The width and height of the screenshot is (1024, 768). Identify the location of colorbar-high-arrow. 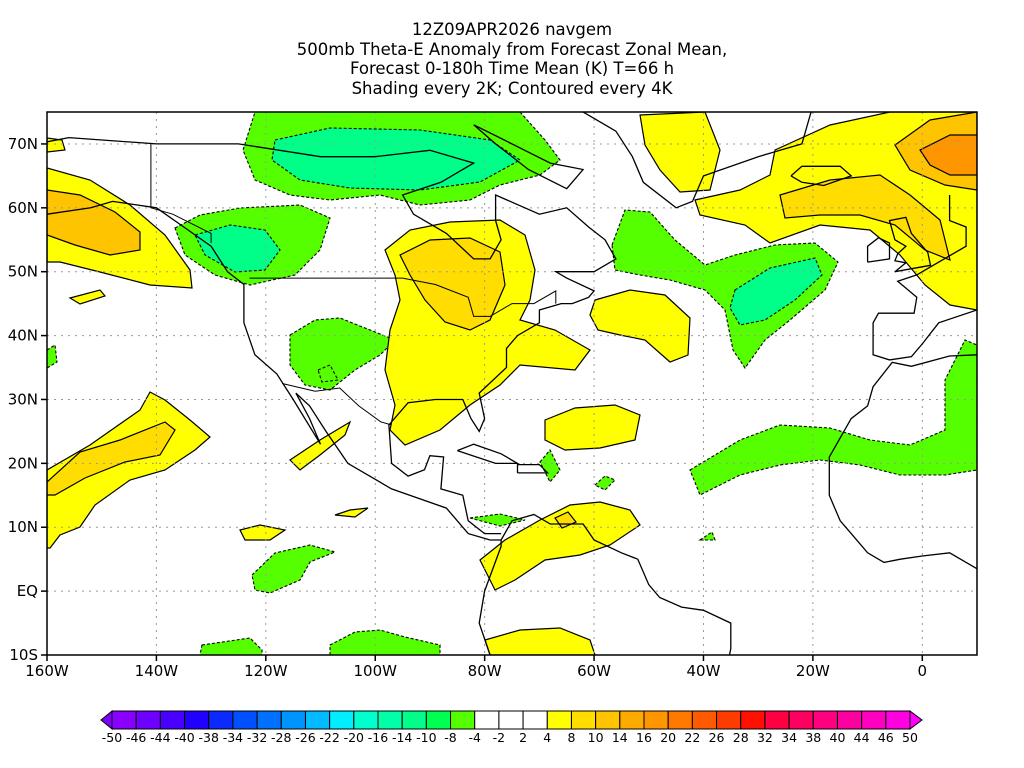
(916, 720).